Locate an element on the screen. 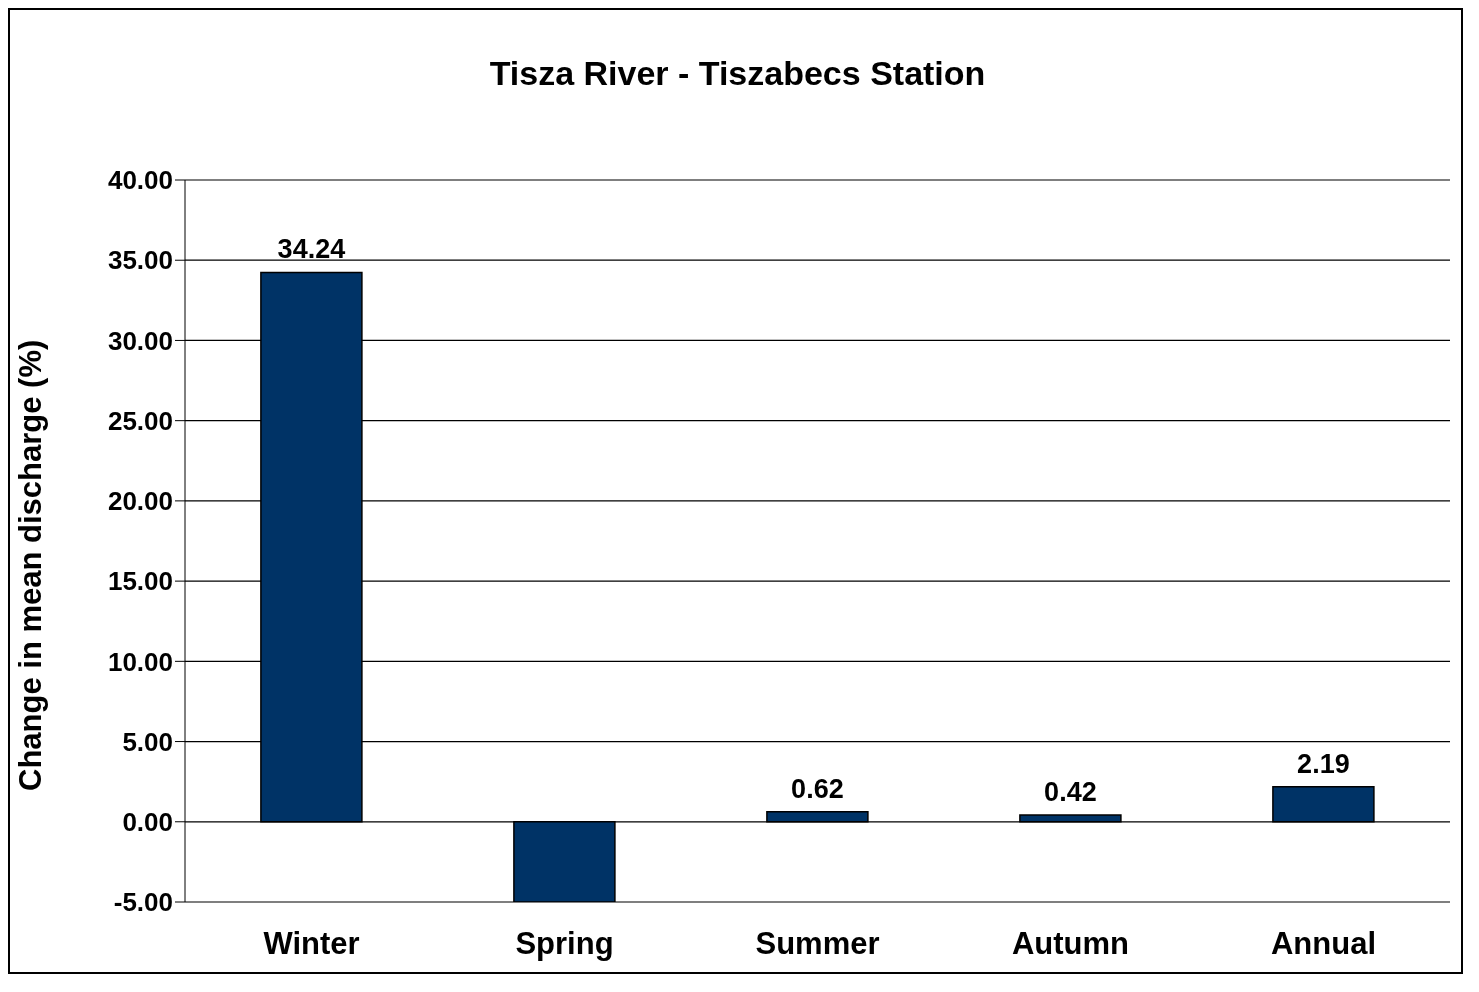 This screenshot has height=992, width=1479. x-tick-label: Summer is located at coordinates (817, 944).